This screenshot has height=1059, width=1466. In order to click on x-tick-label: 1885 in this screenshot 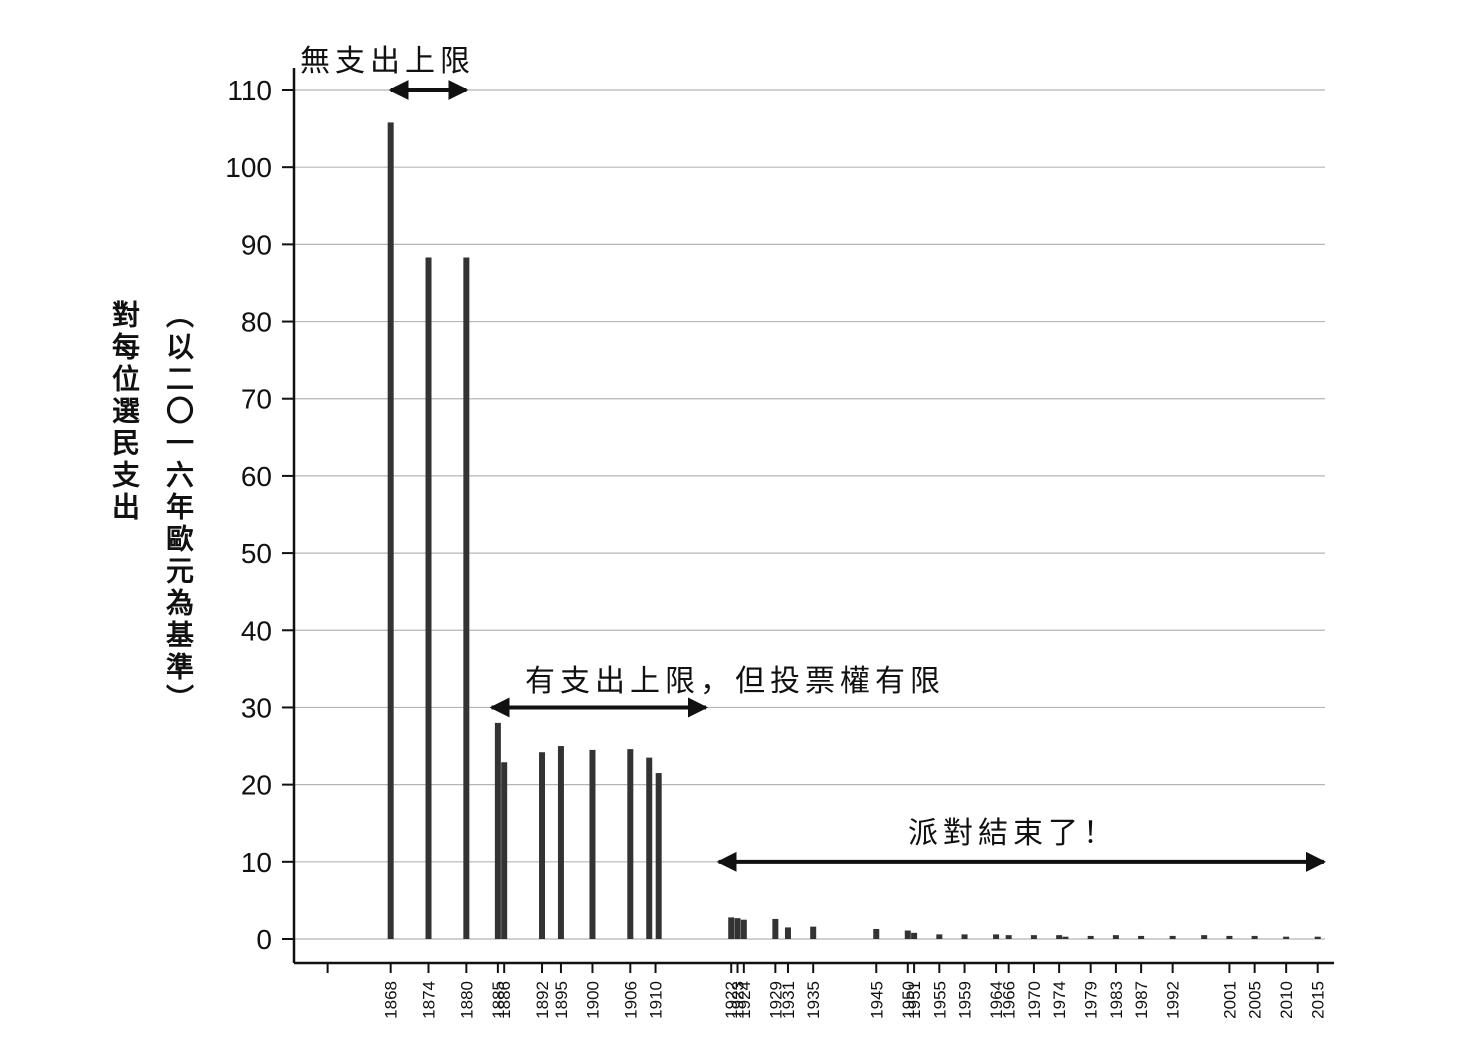, I will do `click(498, 1000)`.